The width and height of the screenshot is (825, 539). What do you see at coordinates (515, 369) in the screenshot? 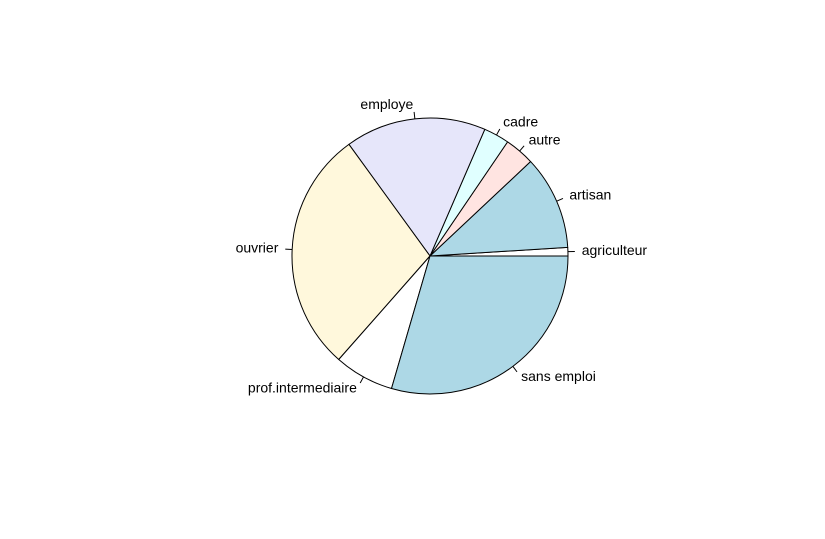
I see `label-tick-sans-emploi` at bounding box center [515, 369].